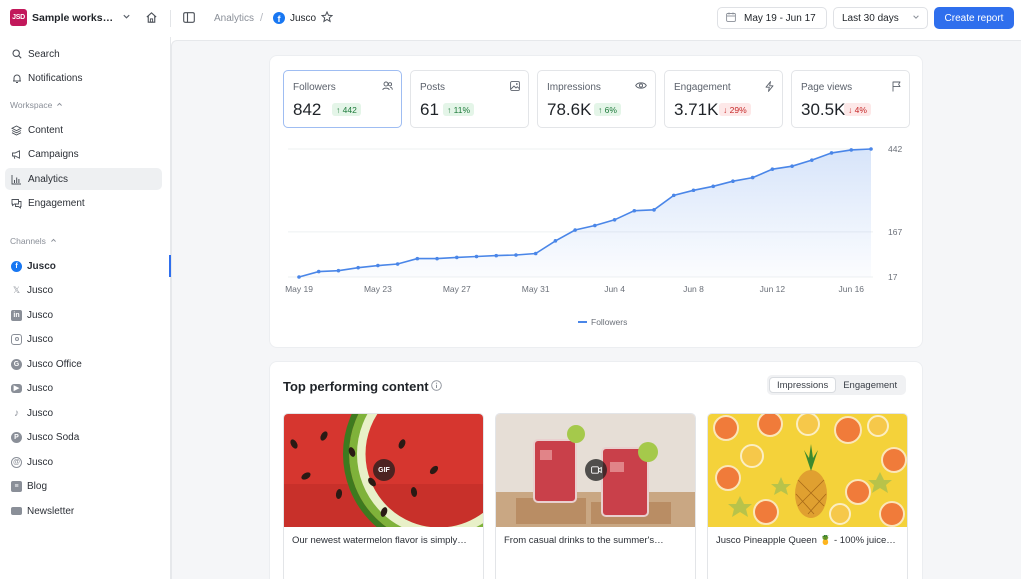 The width and height of the screenshot is (1024, 579). What do you see at coordinates (349, 109) in the screenshot?
I see `stat-delta: 442` at bounding box center [349, 109].